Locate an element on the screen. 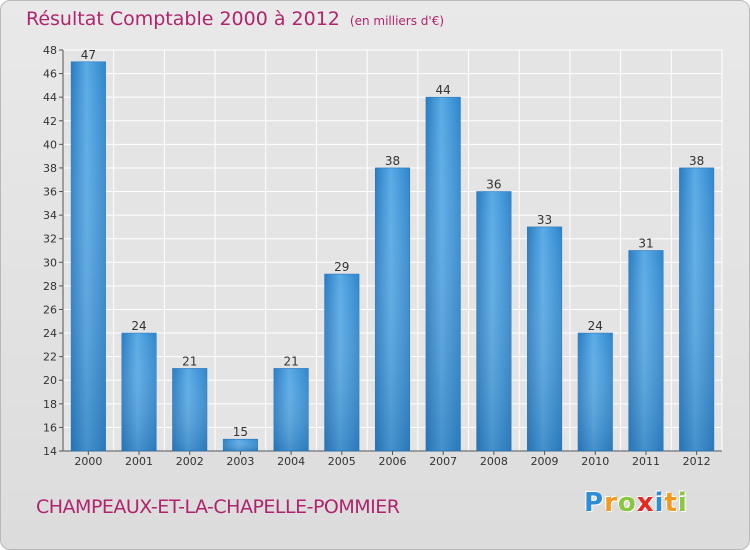 This screenshot has width=750, height=550. y-tick-label: 40 is located at coordinates (50, 144).